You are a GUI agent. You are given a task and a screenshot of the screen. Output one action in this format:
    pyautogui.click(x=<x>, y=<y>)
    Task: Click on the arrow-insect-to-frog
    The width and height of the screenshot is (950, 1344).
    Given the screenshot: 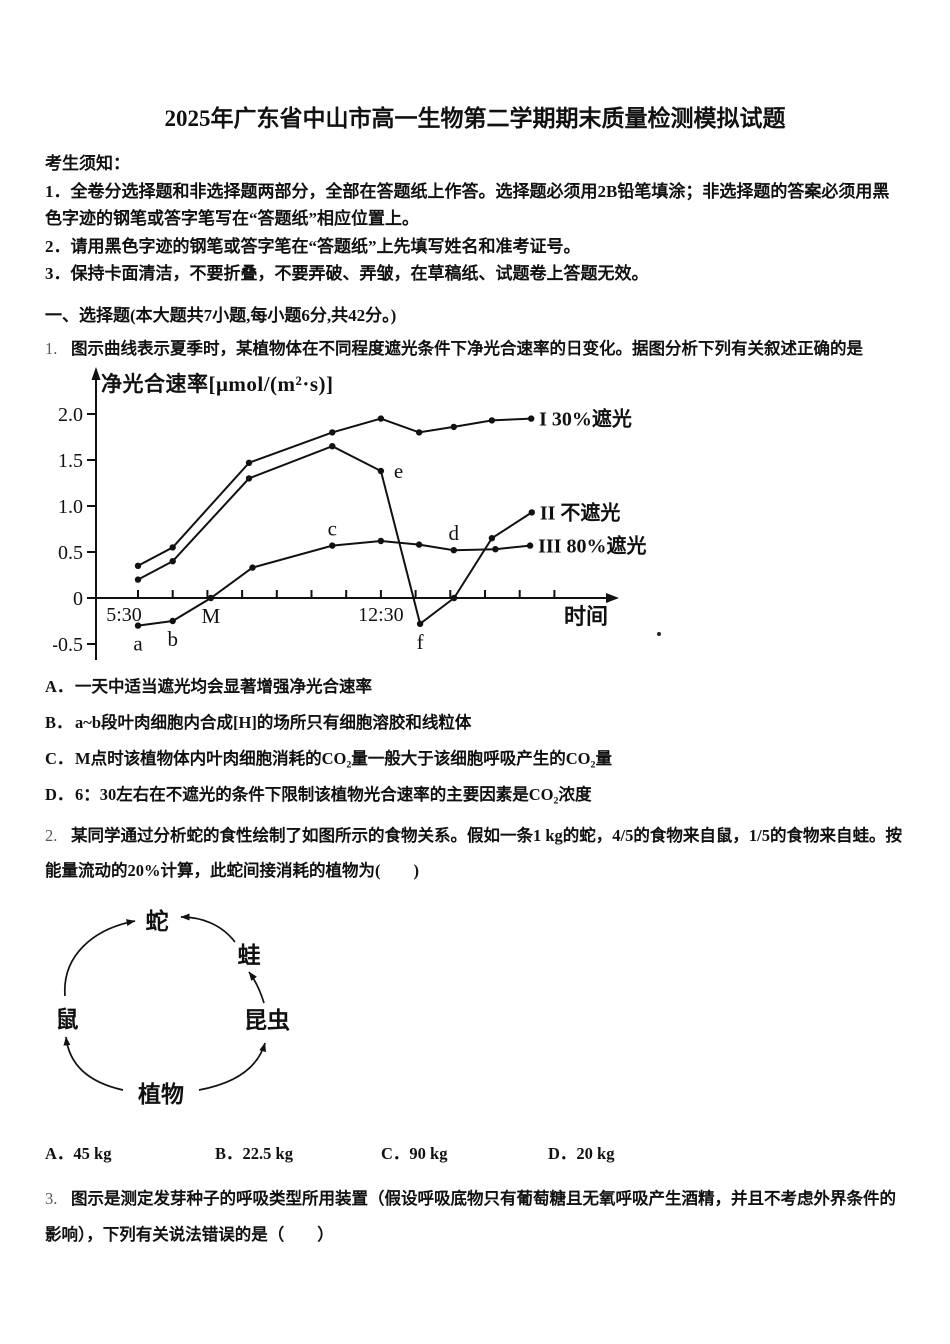 What is the action you would take?
    pyautogui.click(x=256, y=987)
    